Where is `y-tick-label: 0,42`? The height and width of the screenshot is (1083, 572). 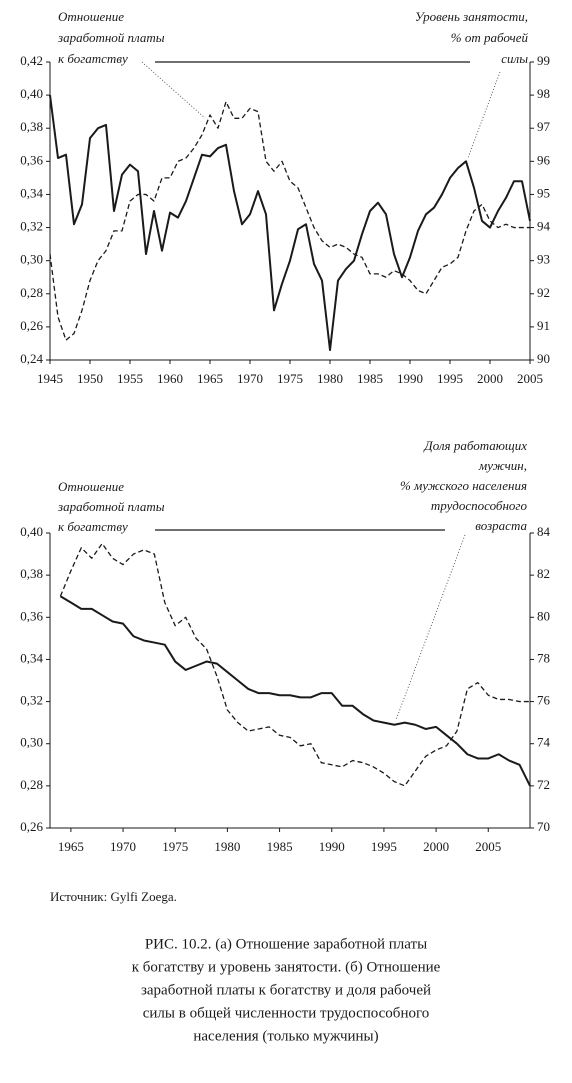 y-tick-label: 0,42 is located at coordinates (31, 60).